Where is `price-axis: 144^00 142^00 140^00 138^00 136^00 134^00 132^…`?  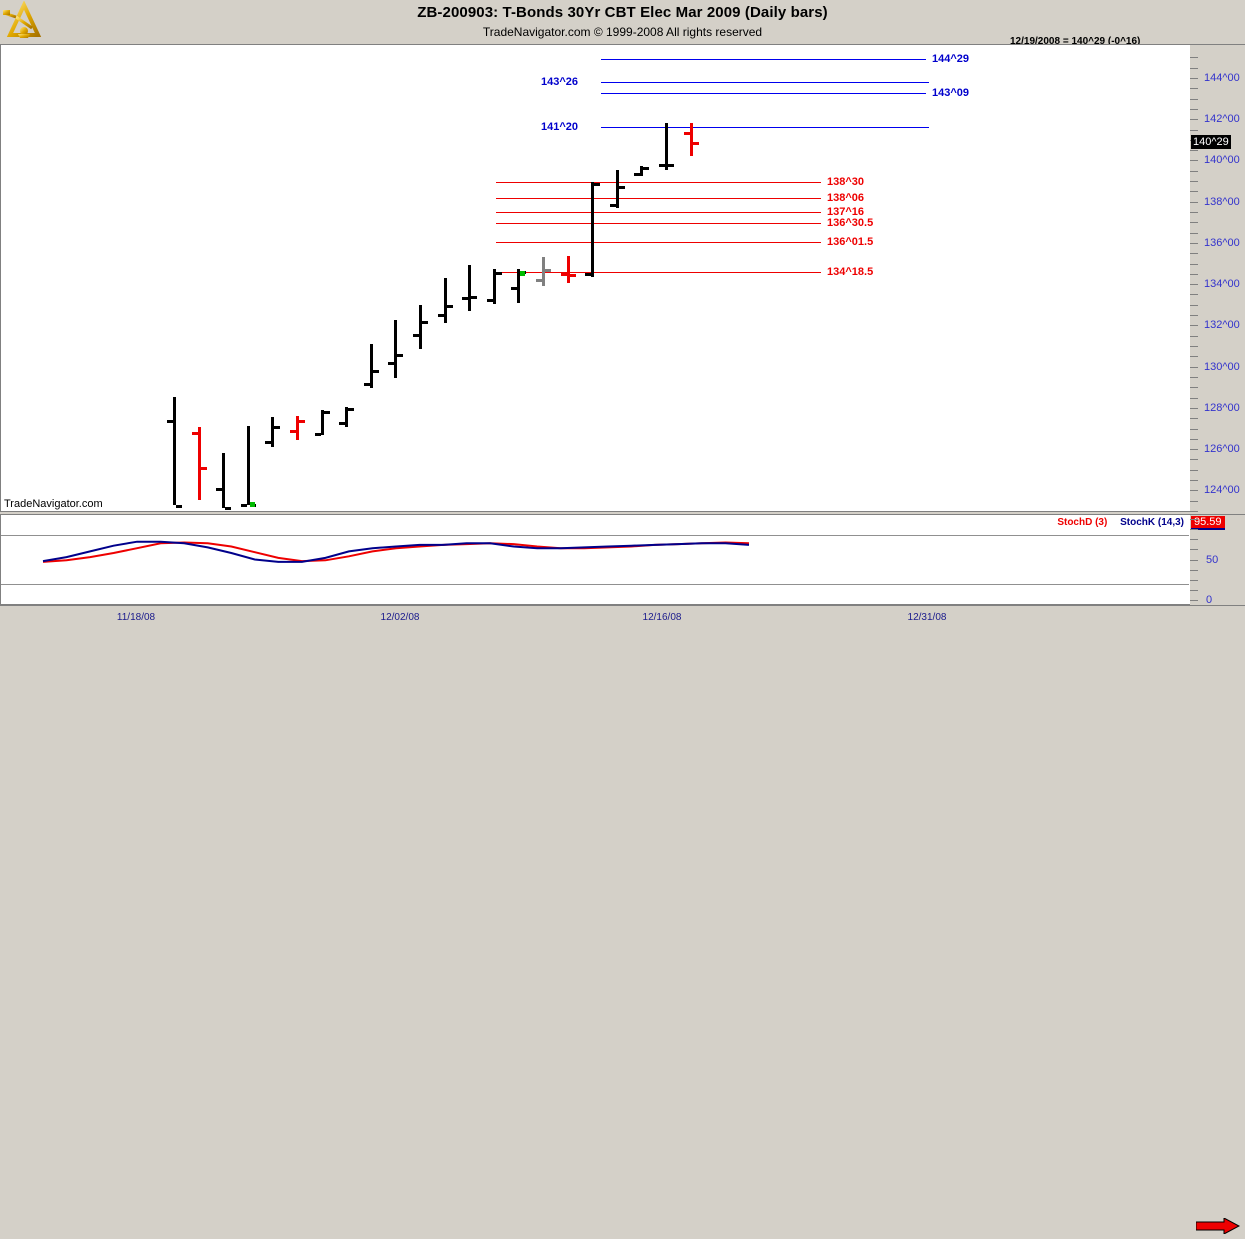 price-axis: 144^00 142^00 140^00 138^00 136^00 134^00 132^… is located at coordinates (1217, 278).